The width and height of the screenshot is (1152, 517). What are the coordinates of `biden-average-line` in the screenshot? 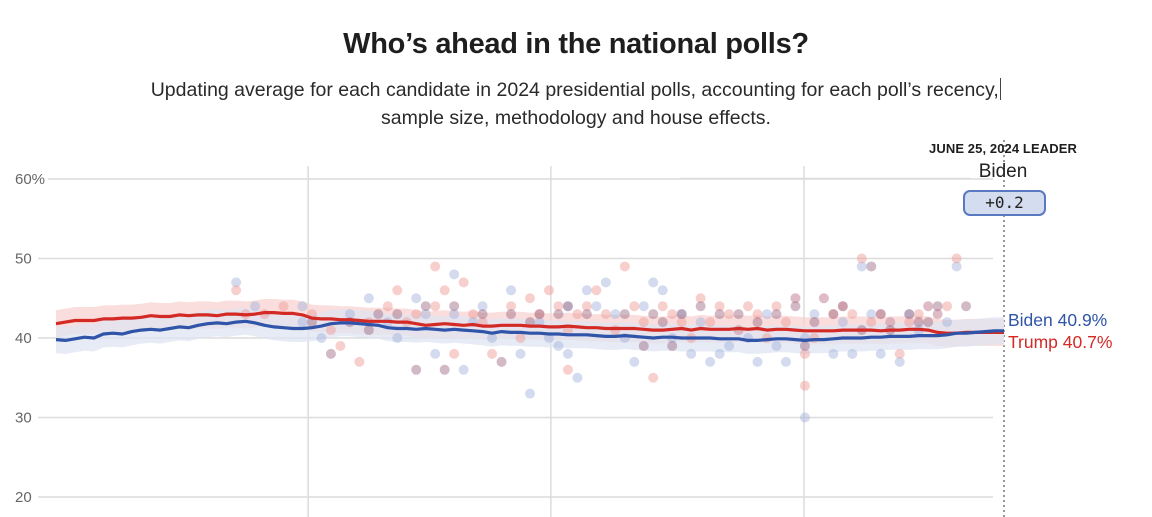 It's located at (529, 330).